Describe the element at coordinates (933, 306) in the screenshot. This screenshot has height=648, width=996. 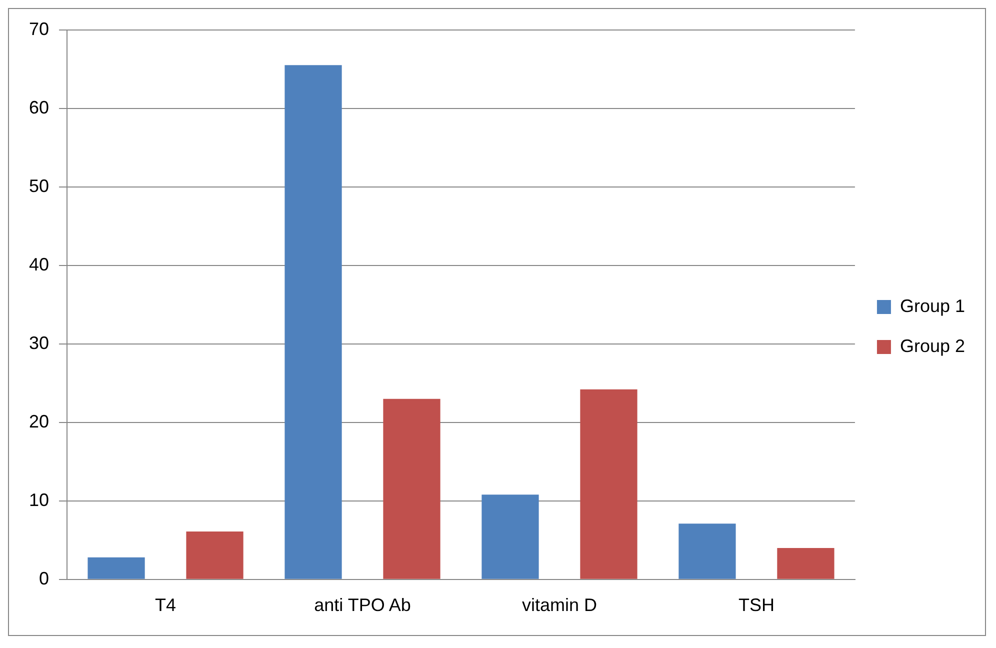
I see `legend-label: Group 1` at that location.